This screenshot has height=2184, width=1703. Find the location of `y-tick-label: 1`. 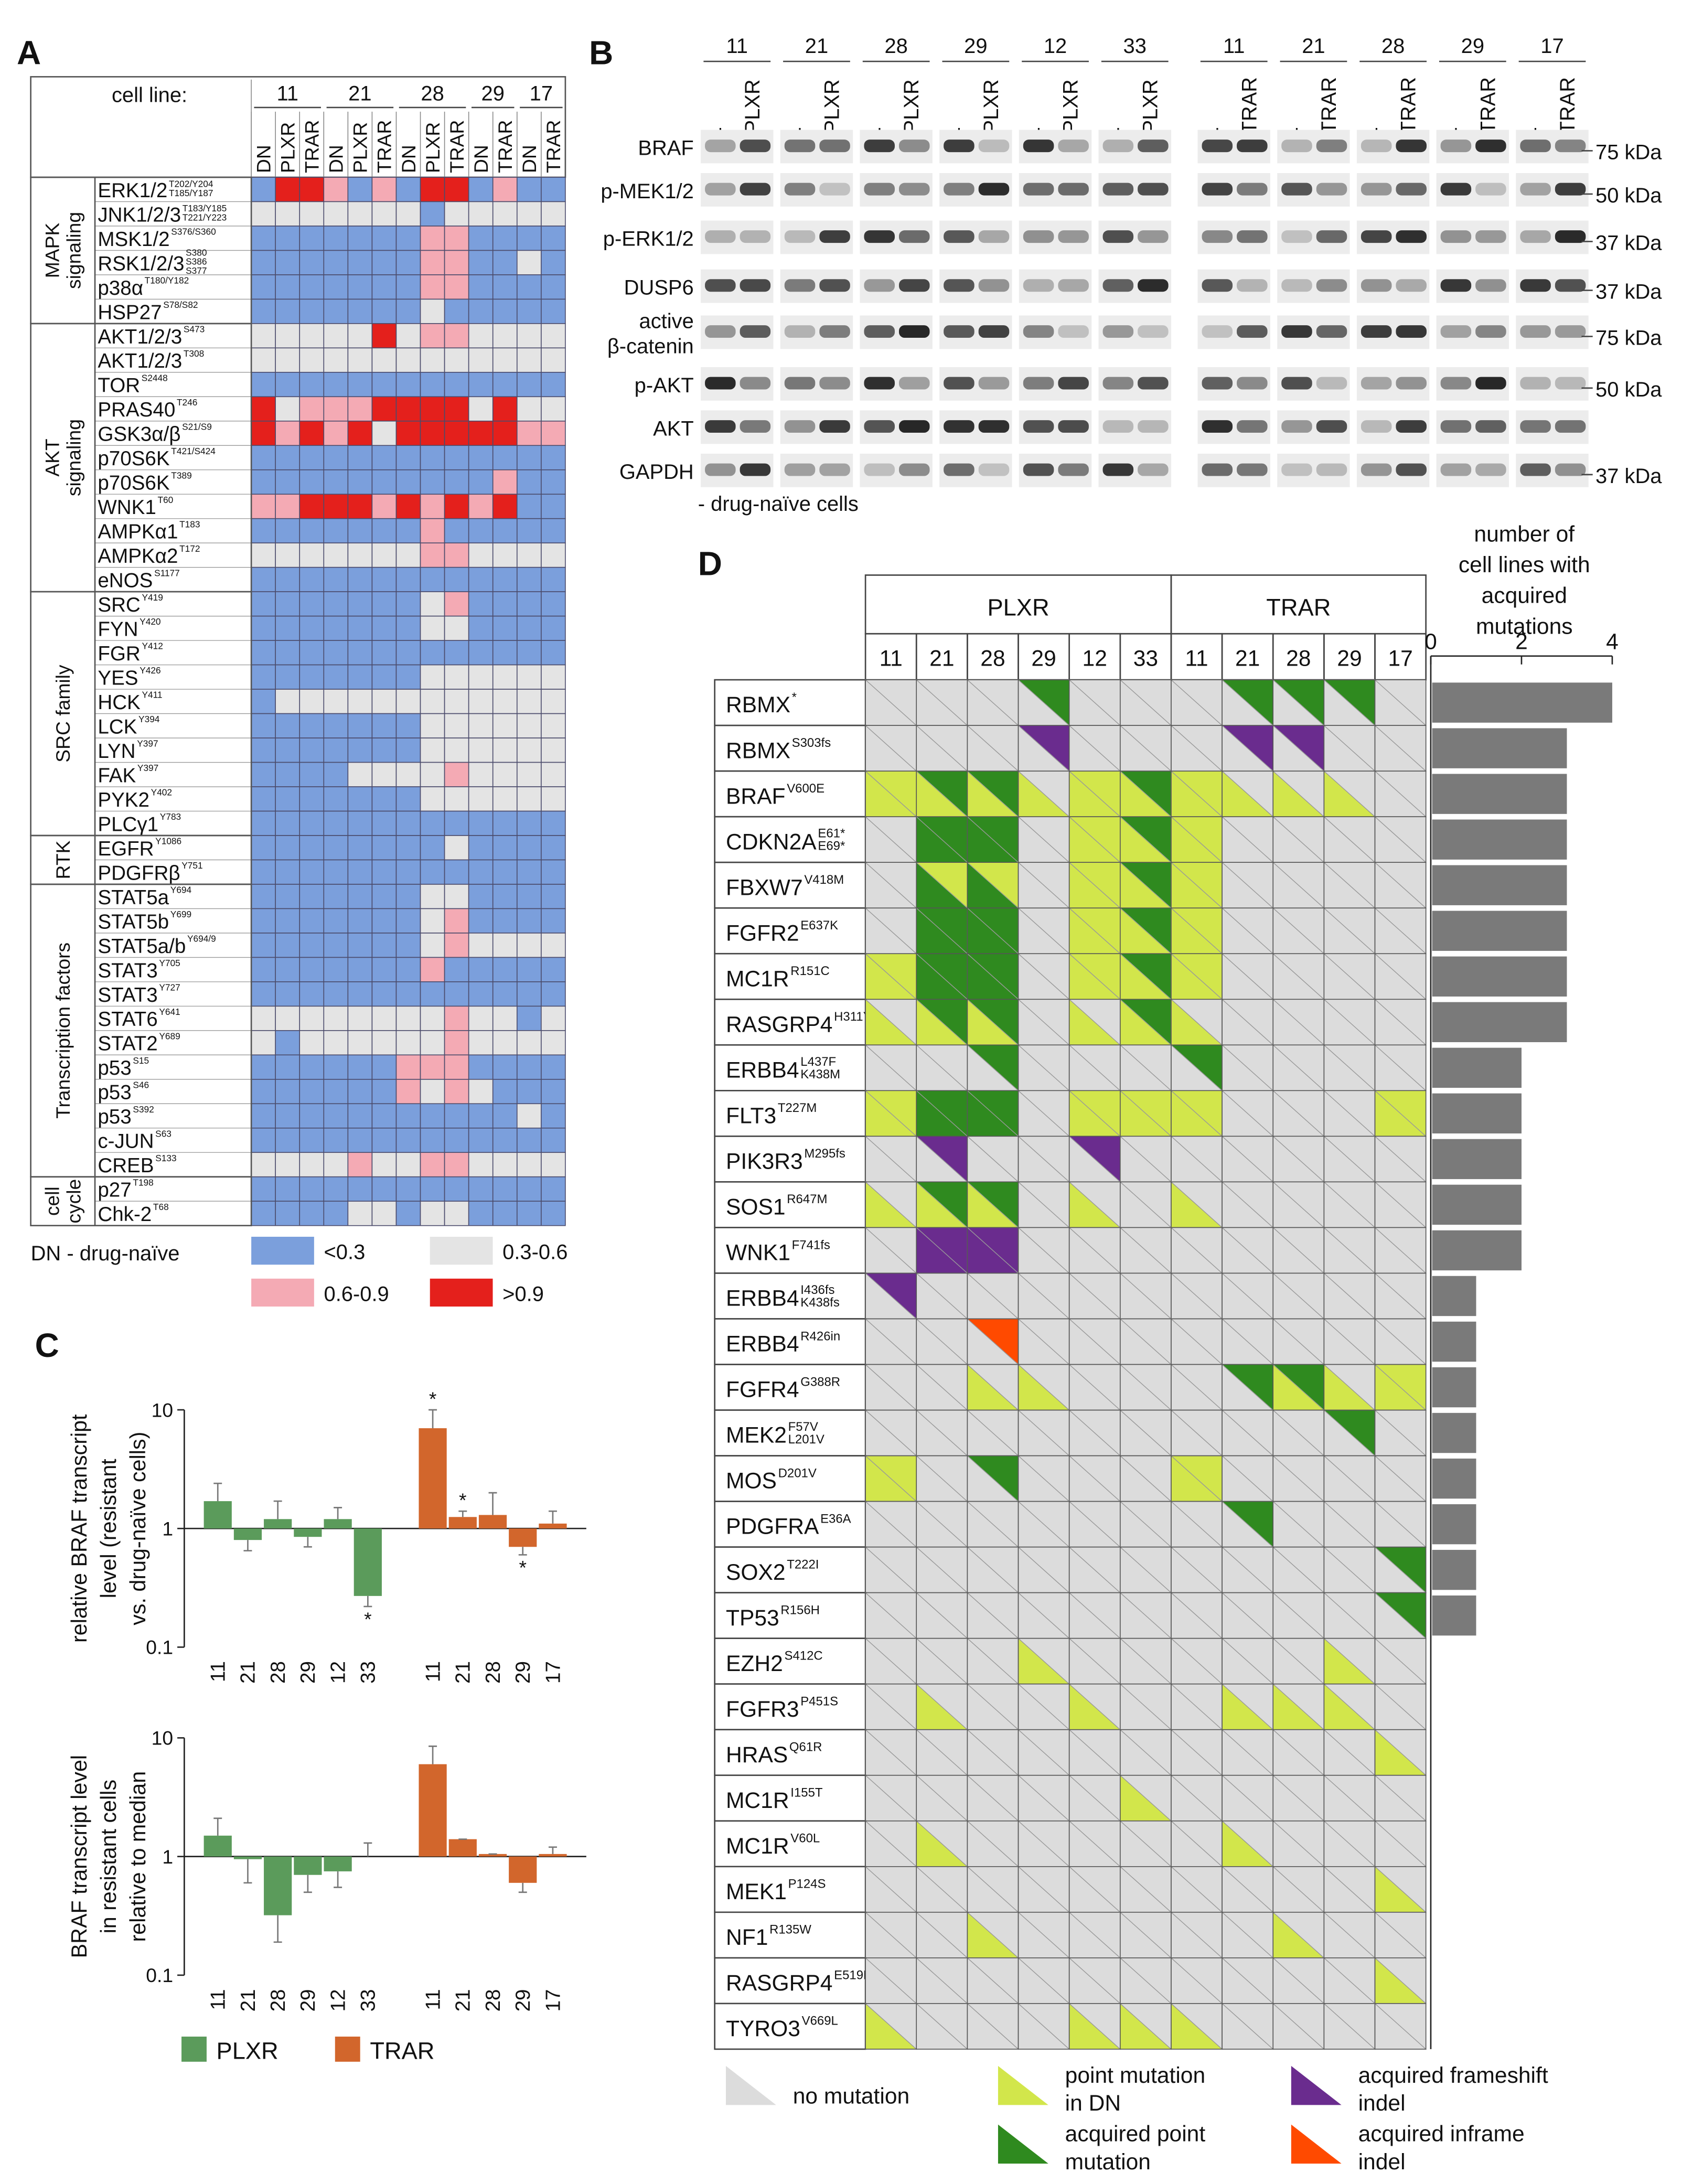

y-tick-label: 1 is located at coordinates (167, 1857).